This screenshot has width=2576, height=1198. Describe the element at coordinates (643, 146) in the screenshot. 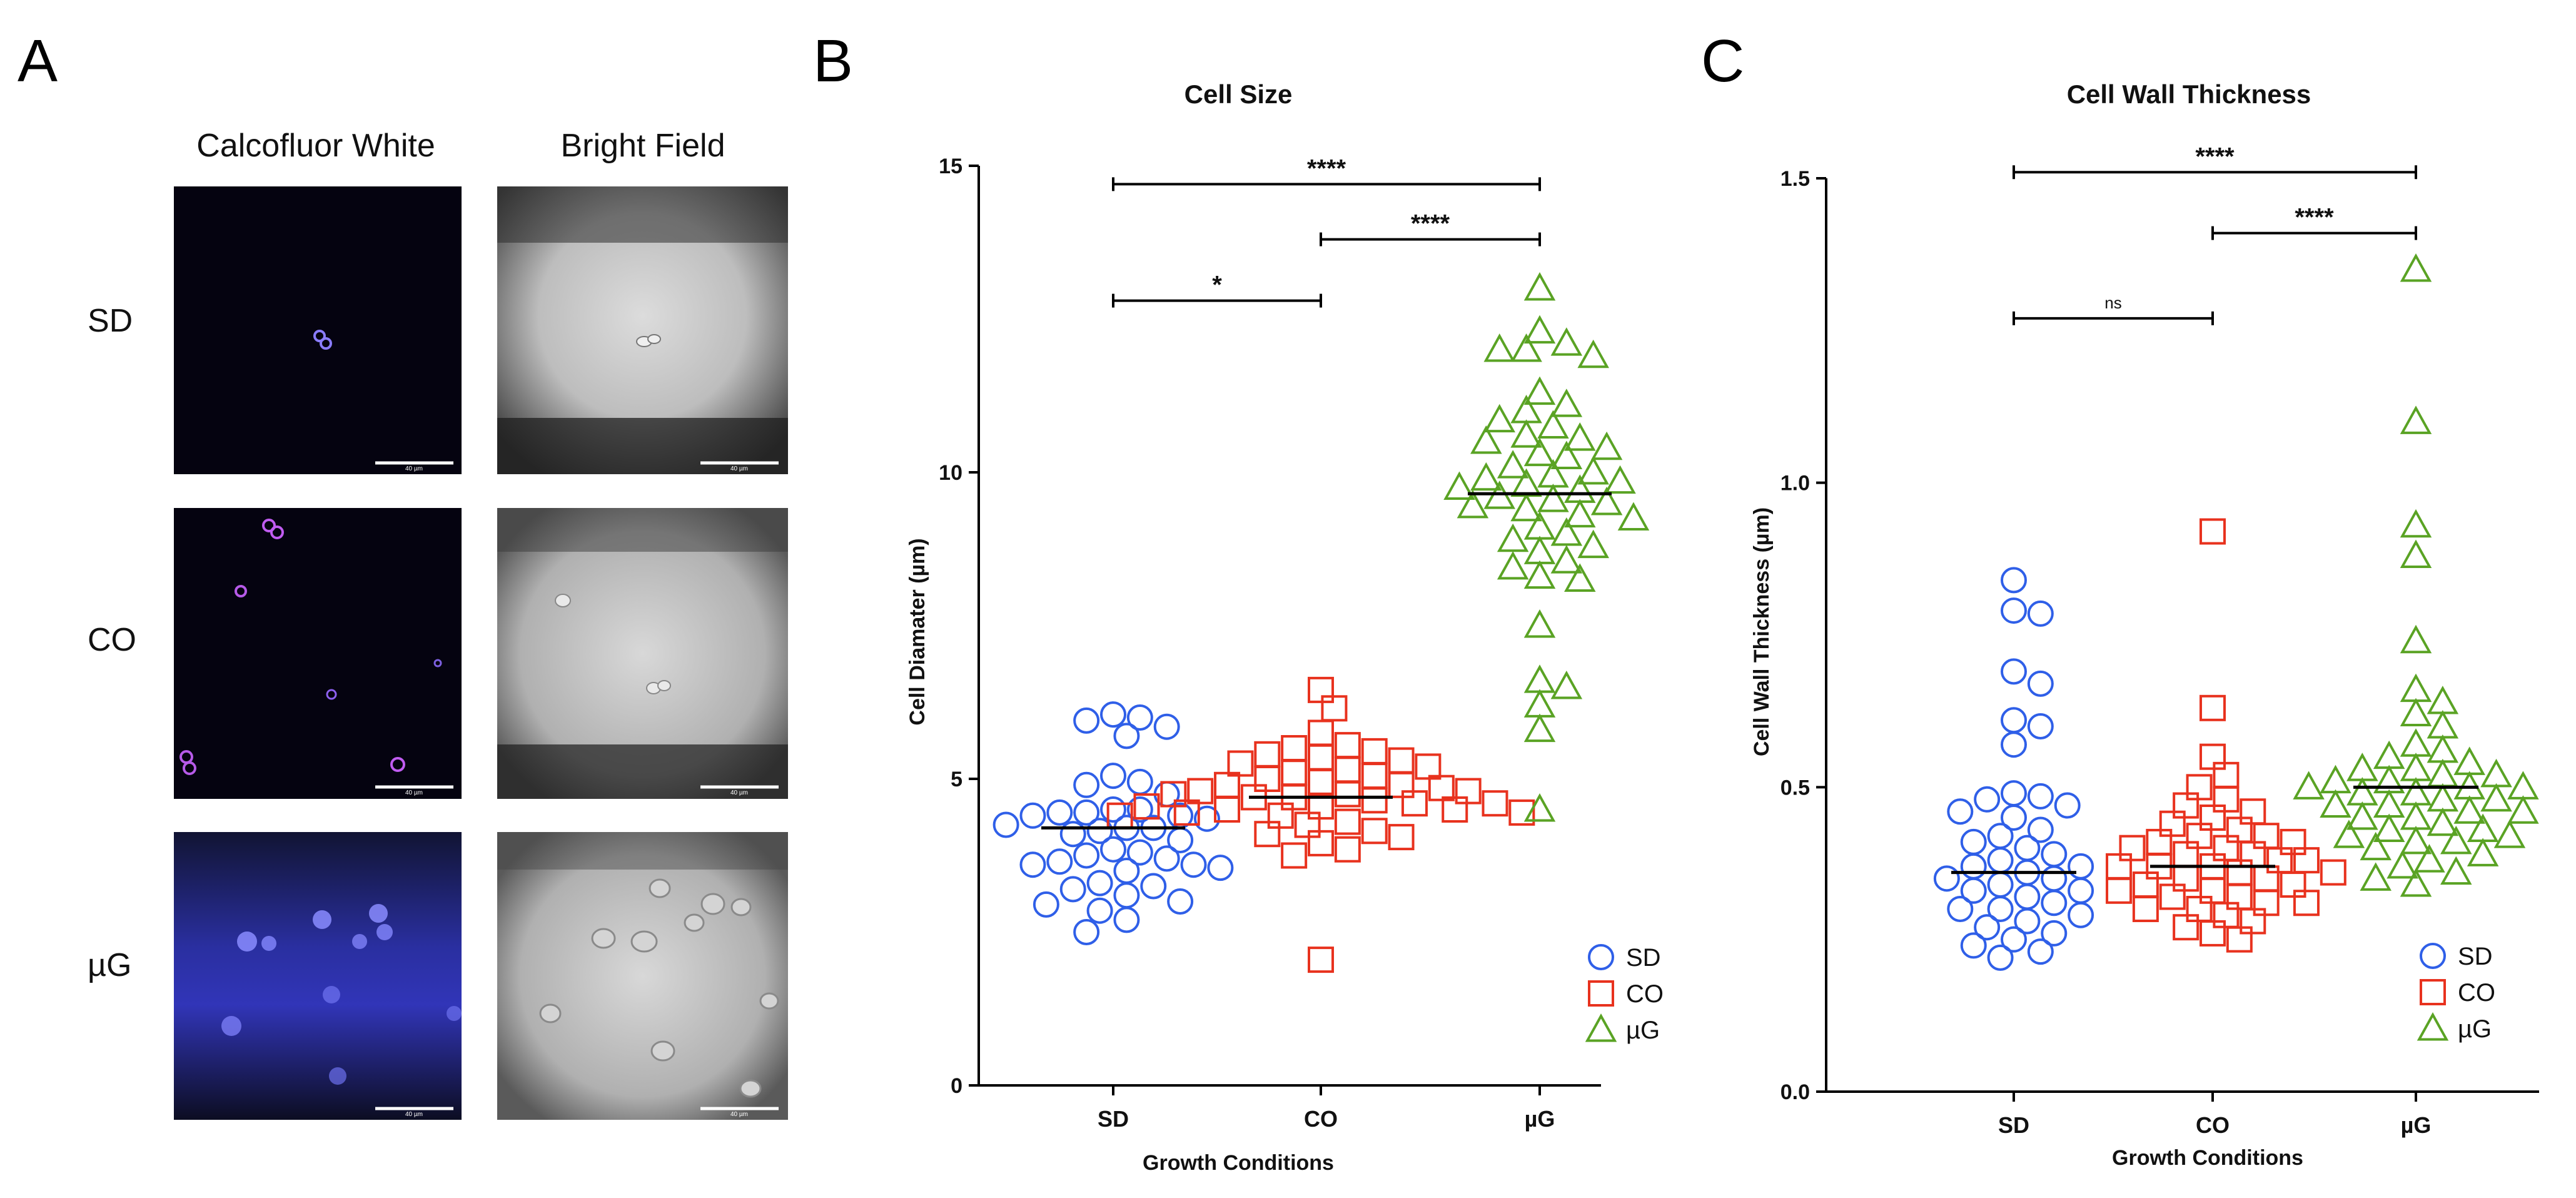

I see `column-title-bright-field: Bright Field` at that location.